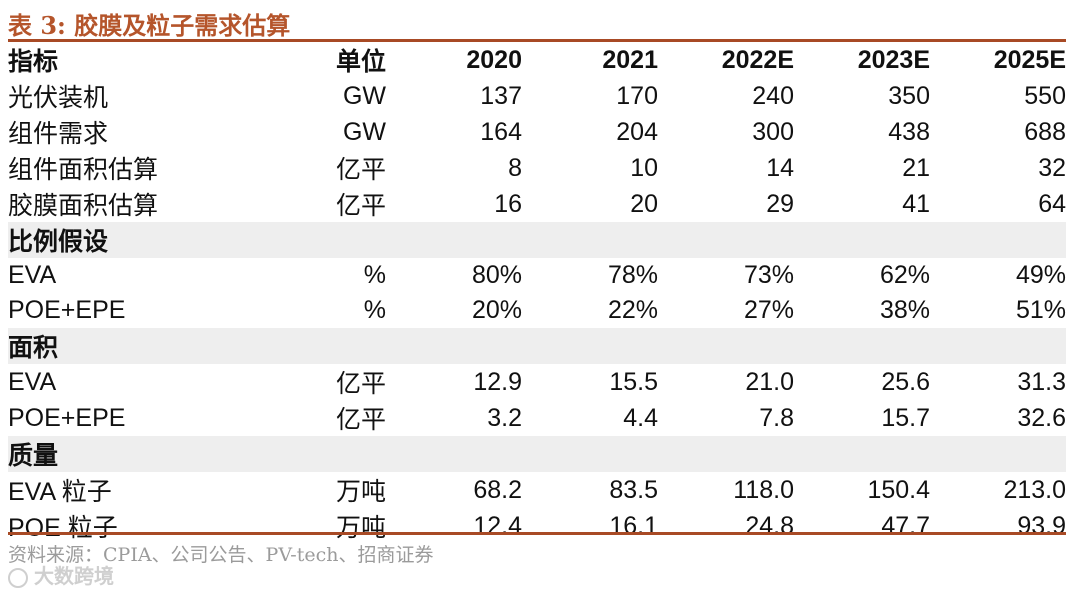  What do you see at coordinates (905, 381) in the screenshot?
I see `cell-value: 25.6` at bounding box center [905, 381].